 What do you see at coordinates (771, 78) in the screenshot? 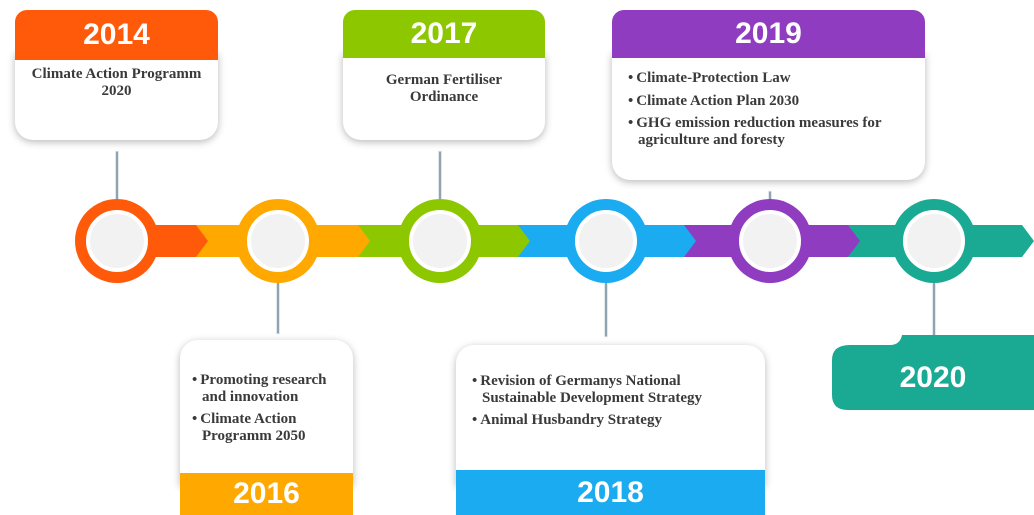
I see `event-item: Climate-Protection Law` at bounding box center [771, 78].